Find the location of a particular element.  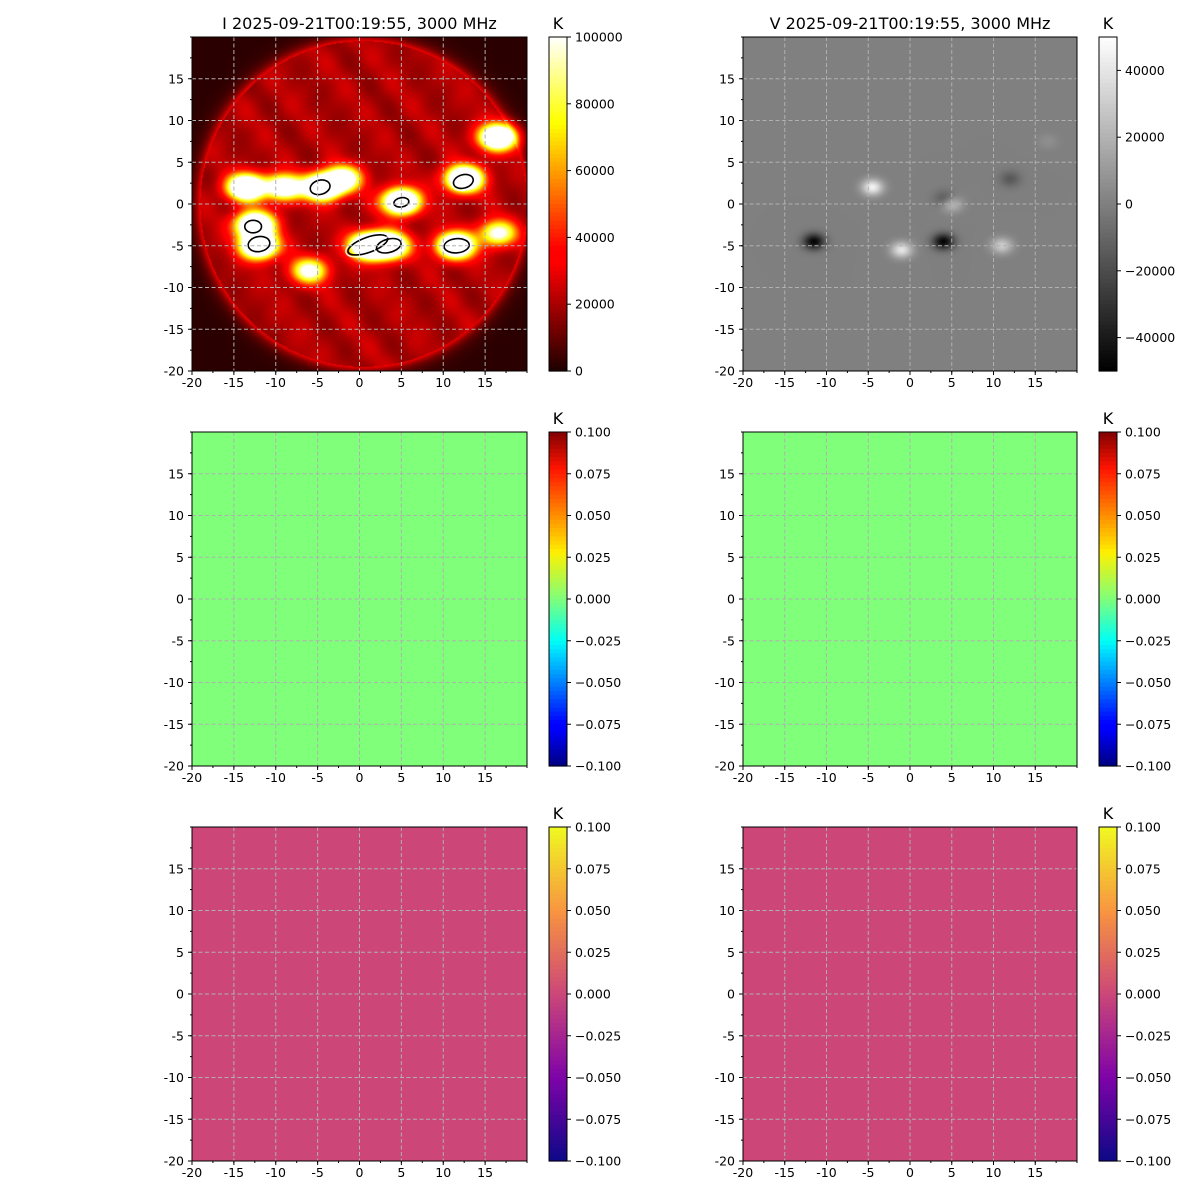

colorbar-tick-label: 0.000 is located at coordinates (1143, 994).